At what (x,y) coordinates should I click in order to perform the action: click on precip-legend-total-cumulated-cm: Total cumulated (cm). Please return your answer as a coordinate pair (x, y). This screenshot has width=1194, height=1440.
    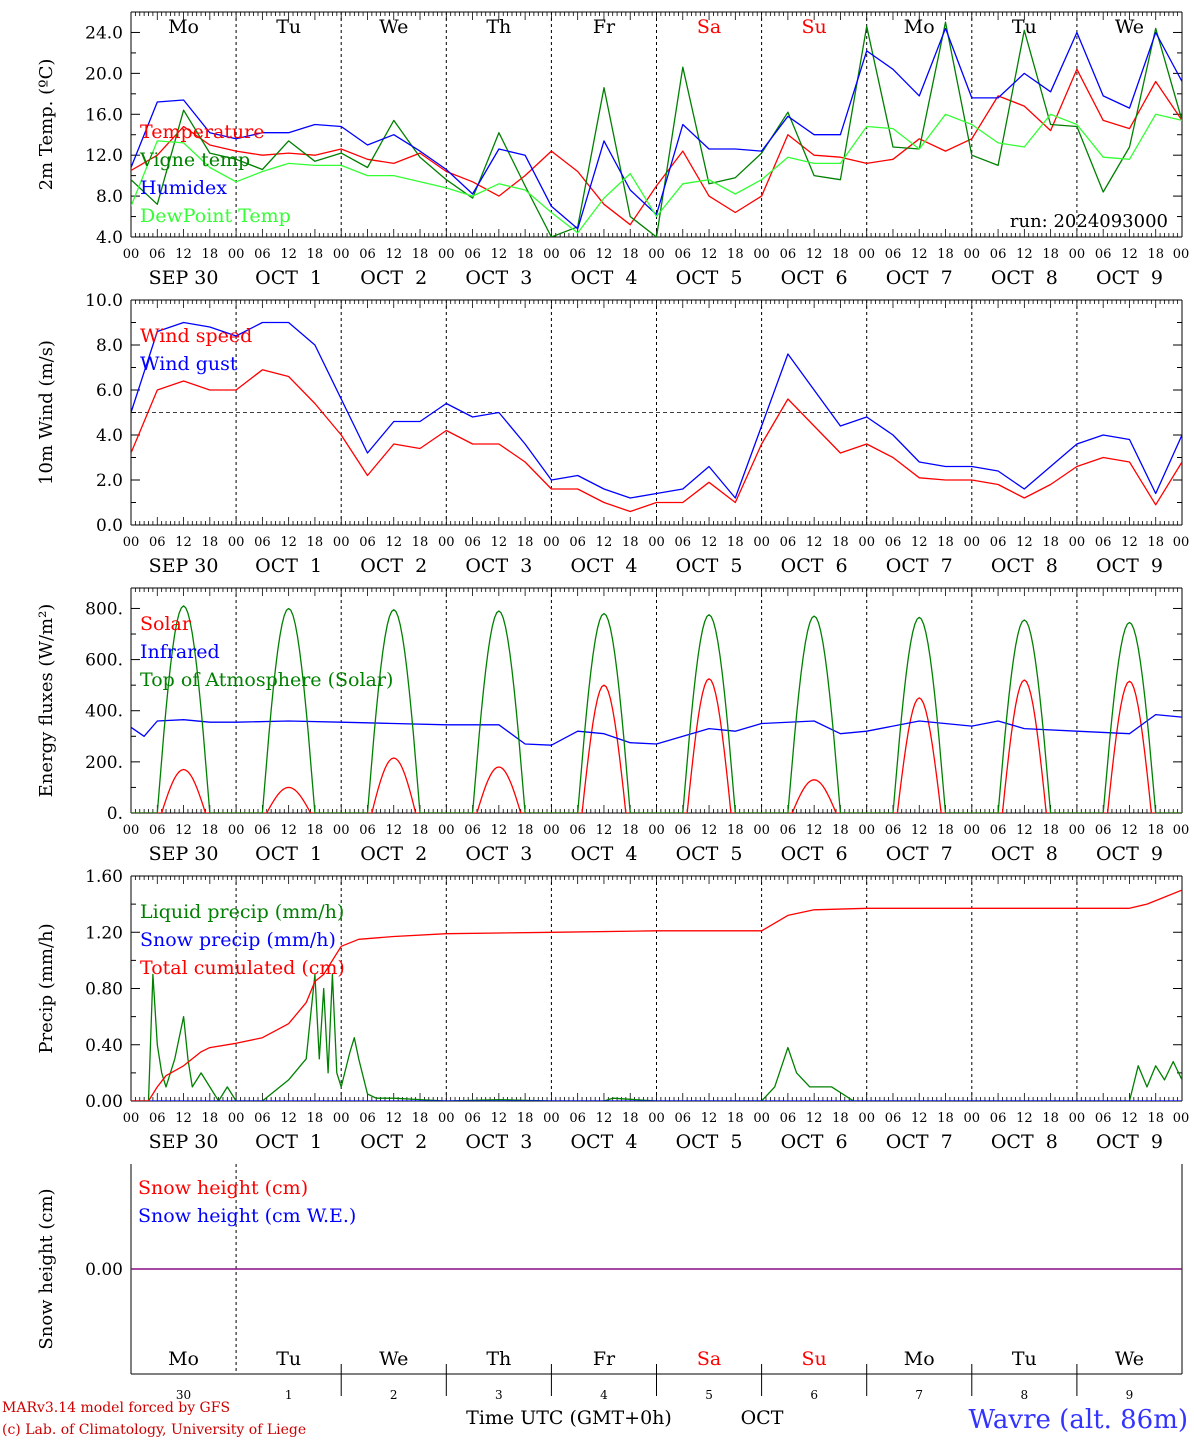
    Looking at the image, I should click on (242, 968).